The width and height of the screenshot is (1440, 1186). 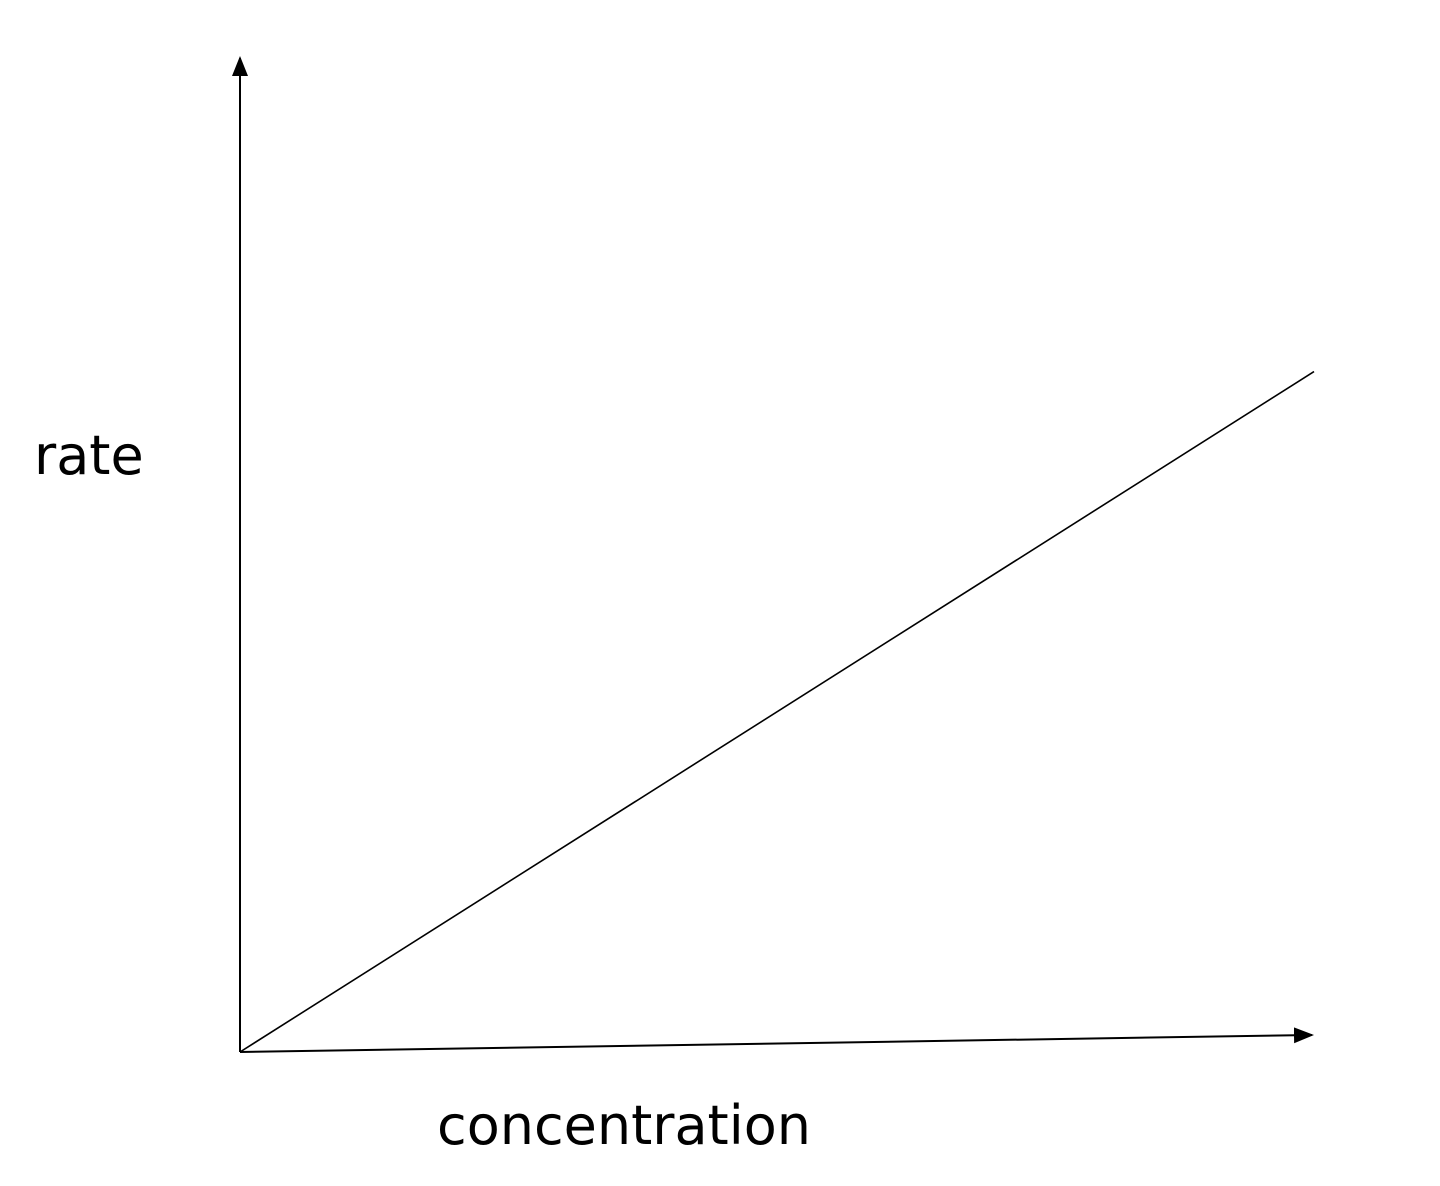 What do you see at coordinates (89, 455) in the screenshot?
I see `y-axis-label: rate` at bounding box center [89, 455].